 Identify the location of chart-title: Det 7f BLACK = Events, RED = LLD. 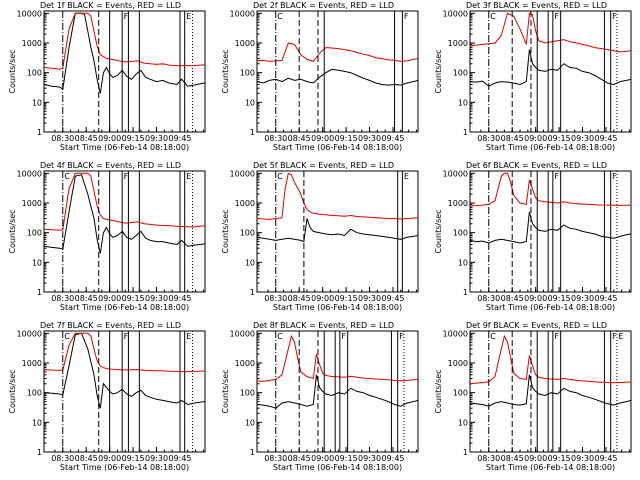
(110, 325).